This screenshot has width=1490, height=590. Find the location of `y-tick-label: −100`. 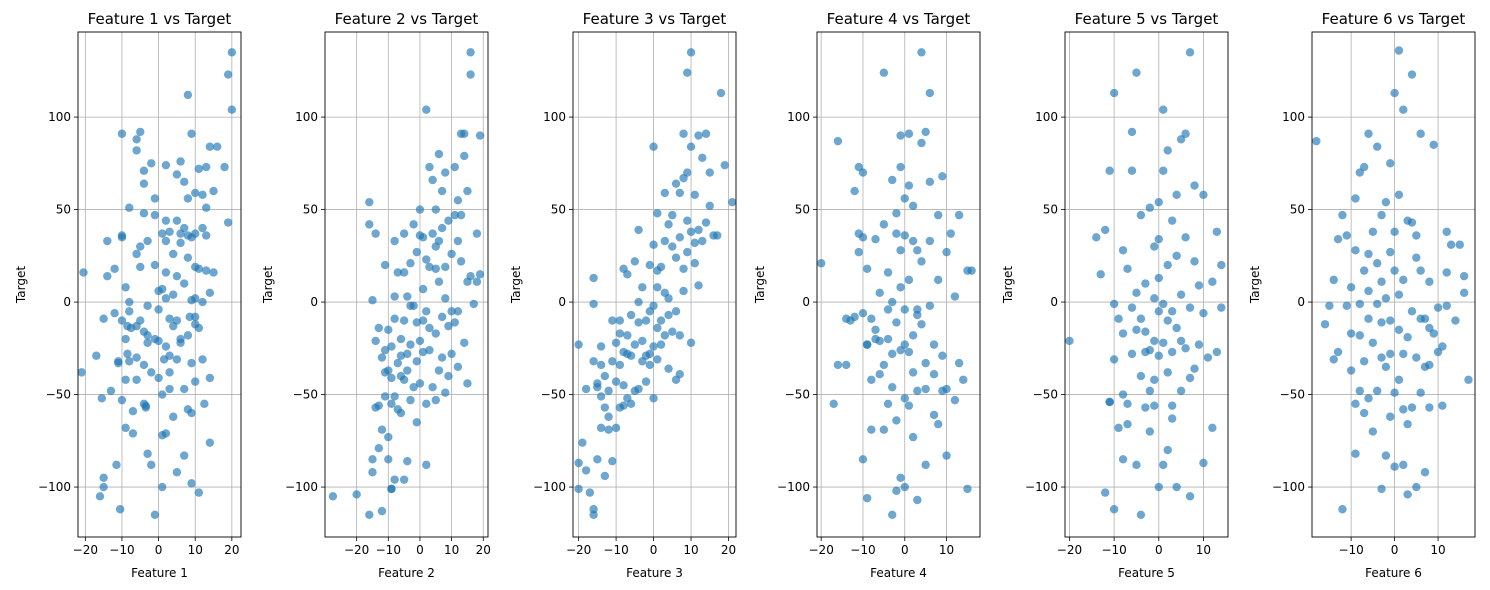

y-tick-label: −100 is located at coordinates (54, 487).